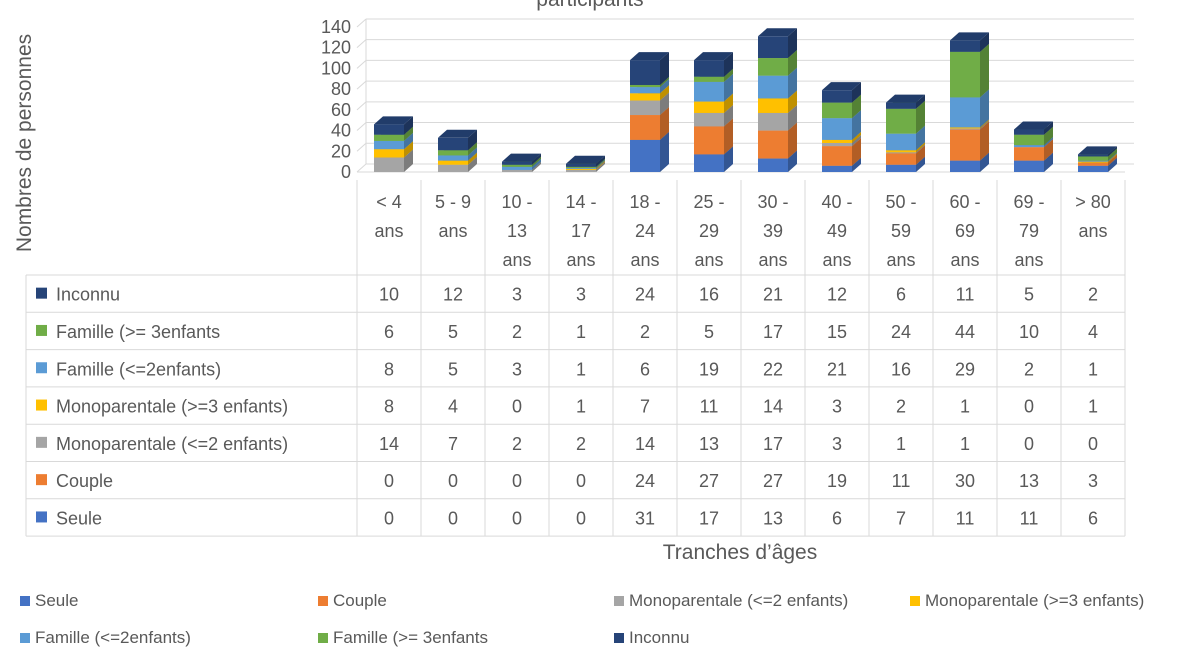  I want to click on legend-item: Inconnu, so click(652, 638).